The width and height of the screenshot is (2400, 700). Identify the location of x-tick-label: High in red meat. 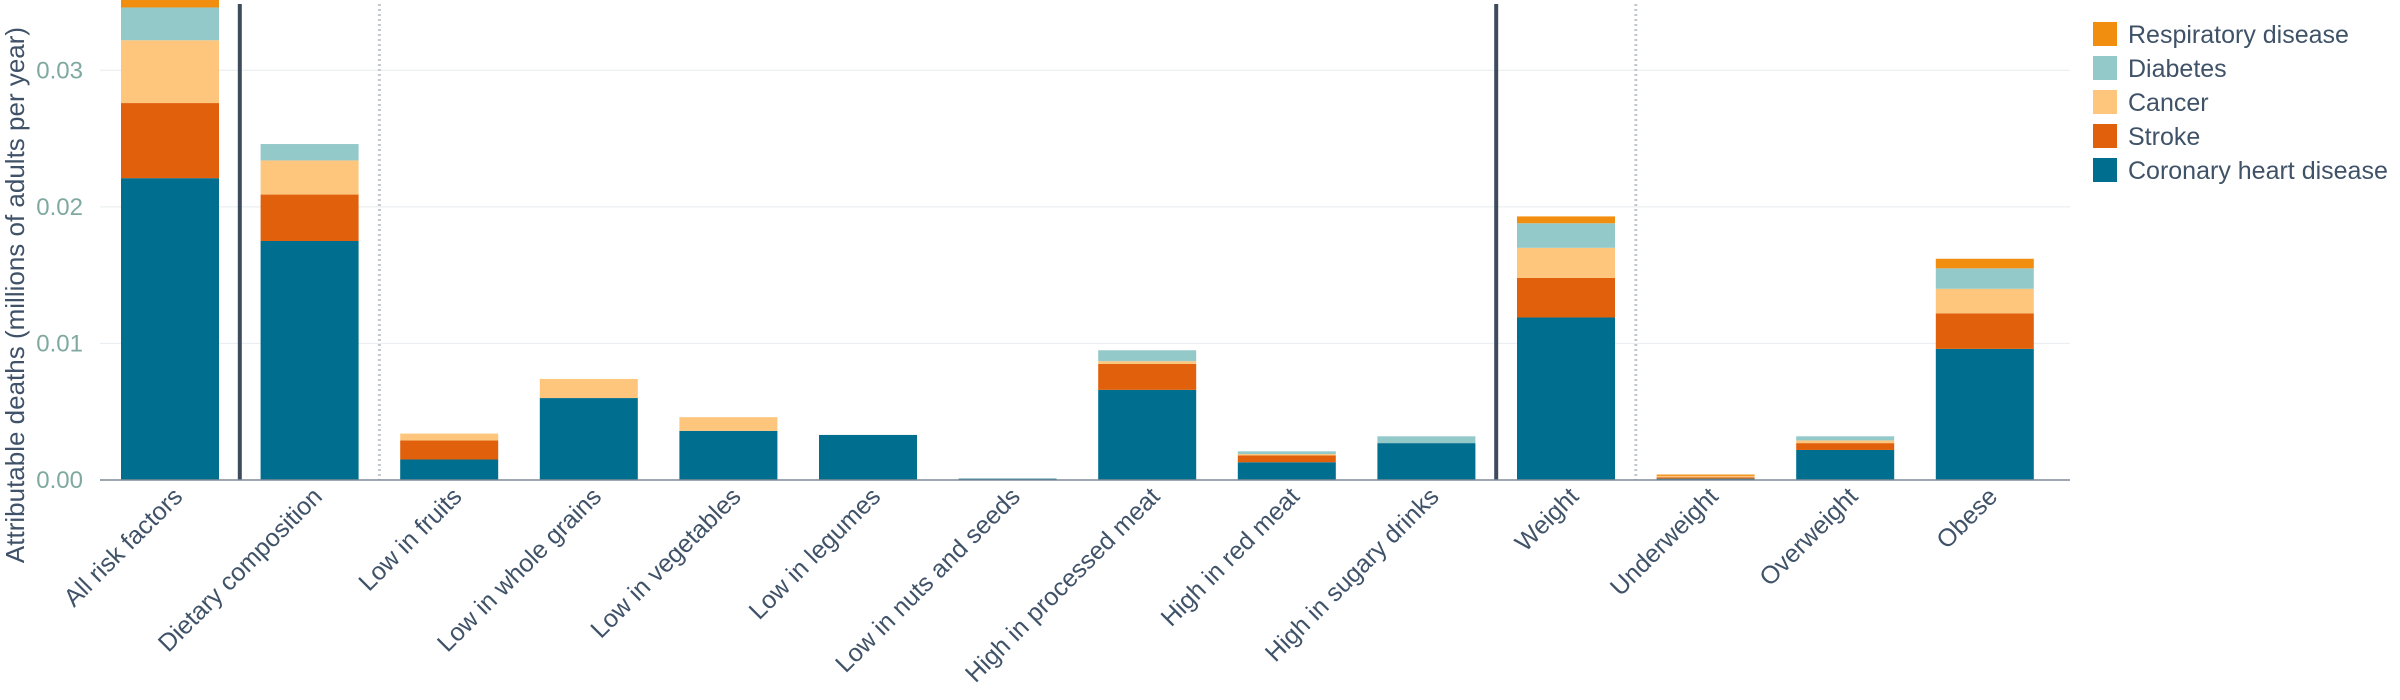
(1231, 557).